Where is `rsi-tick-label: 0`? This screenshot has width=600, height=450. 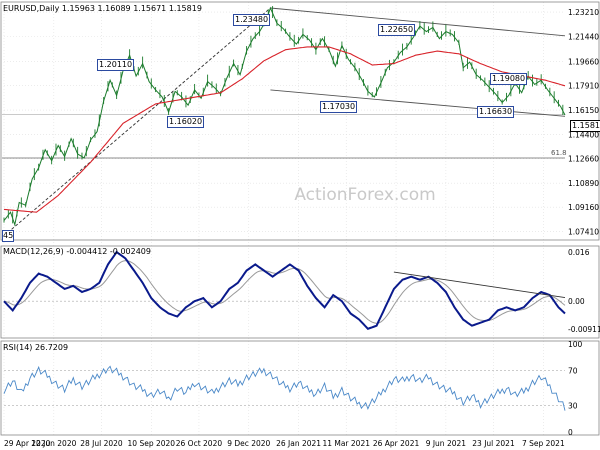
rsi-tick-label: 0 is located at coordinates (570, 432).